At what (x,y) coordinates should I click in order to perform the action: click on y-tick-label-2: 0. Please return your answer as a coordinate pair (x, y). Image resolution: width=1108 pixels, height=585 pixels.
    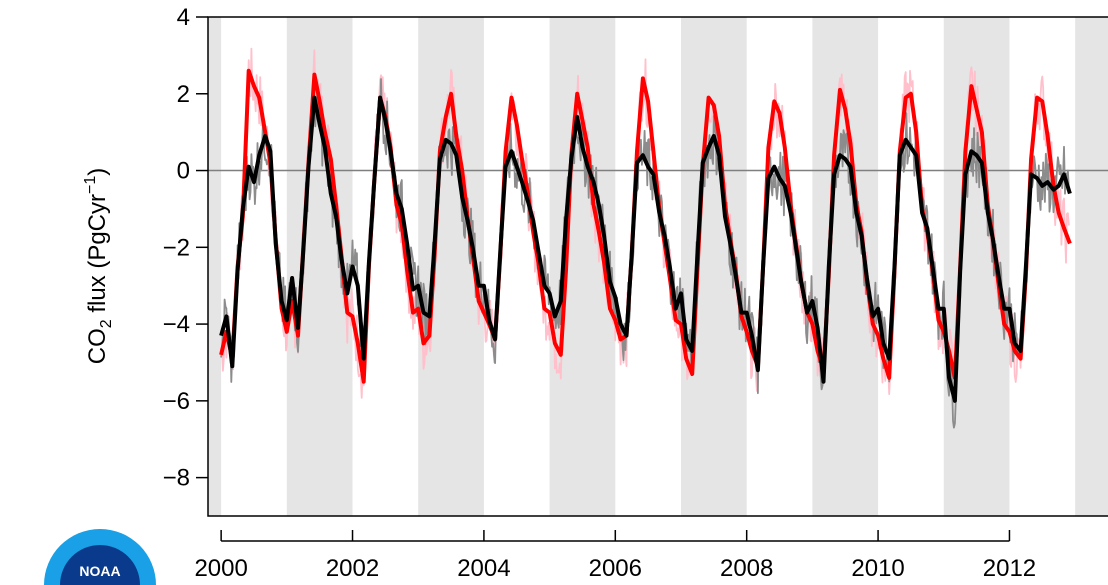
    Looking at the image, I should click on (183, 171).